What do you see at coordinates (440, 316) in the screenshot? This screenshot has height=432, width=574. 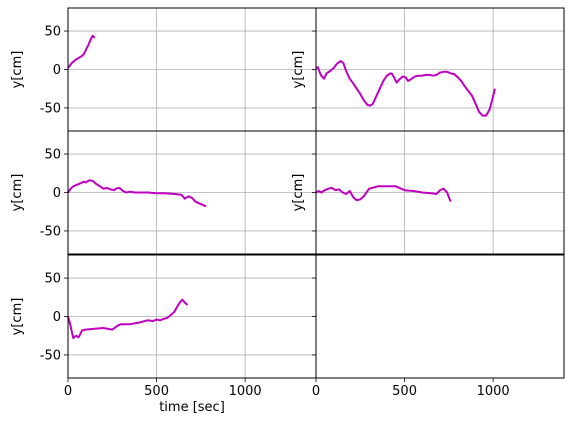 I see `panel-background` at bounding box center [440, 316].